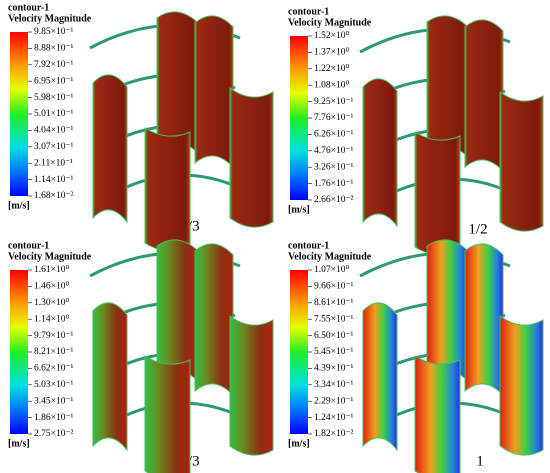  I want to click on colorbar-label: 4.76×10⁻¹, so click(333, 151).